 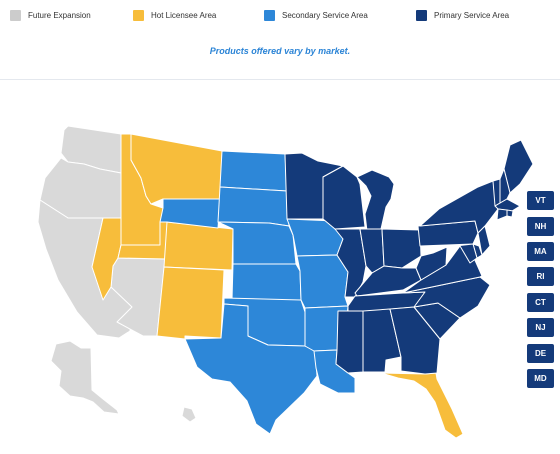 What do you see at coordinates (484, 240) in the screenshot?
I see `state-nj` at bounding box center [484, 240].